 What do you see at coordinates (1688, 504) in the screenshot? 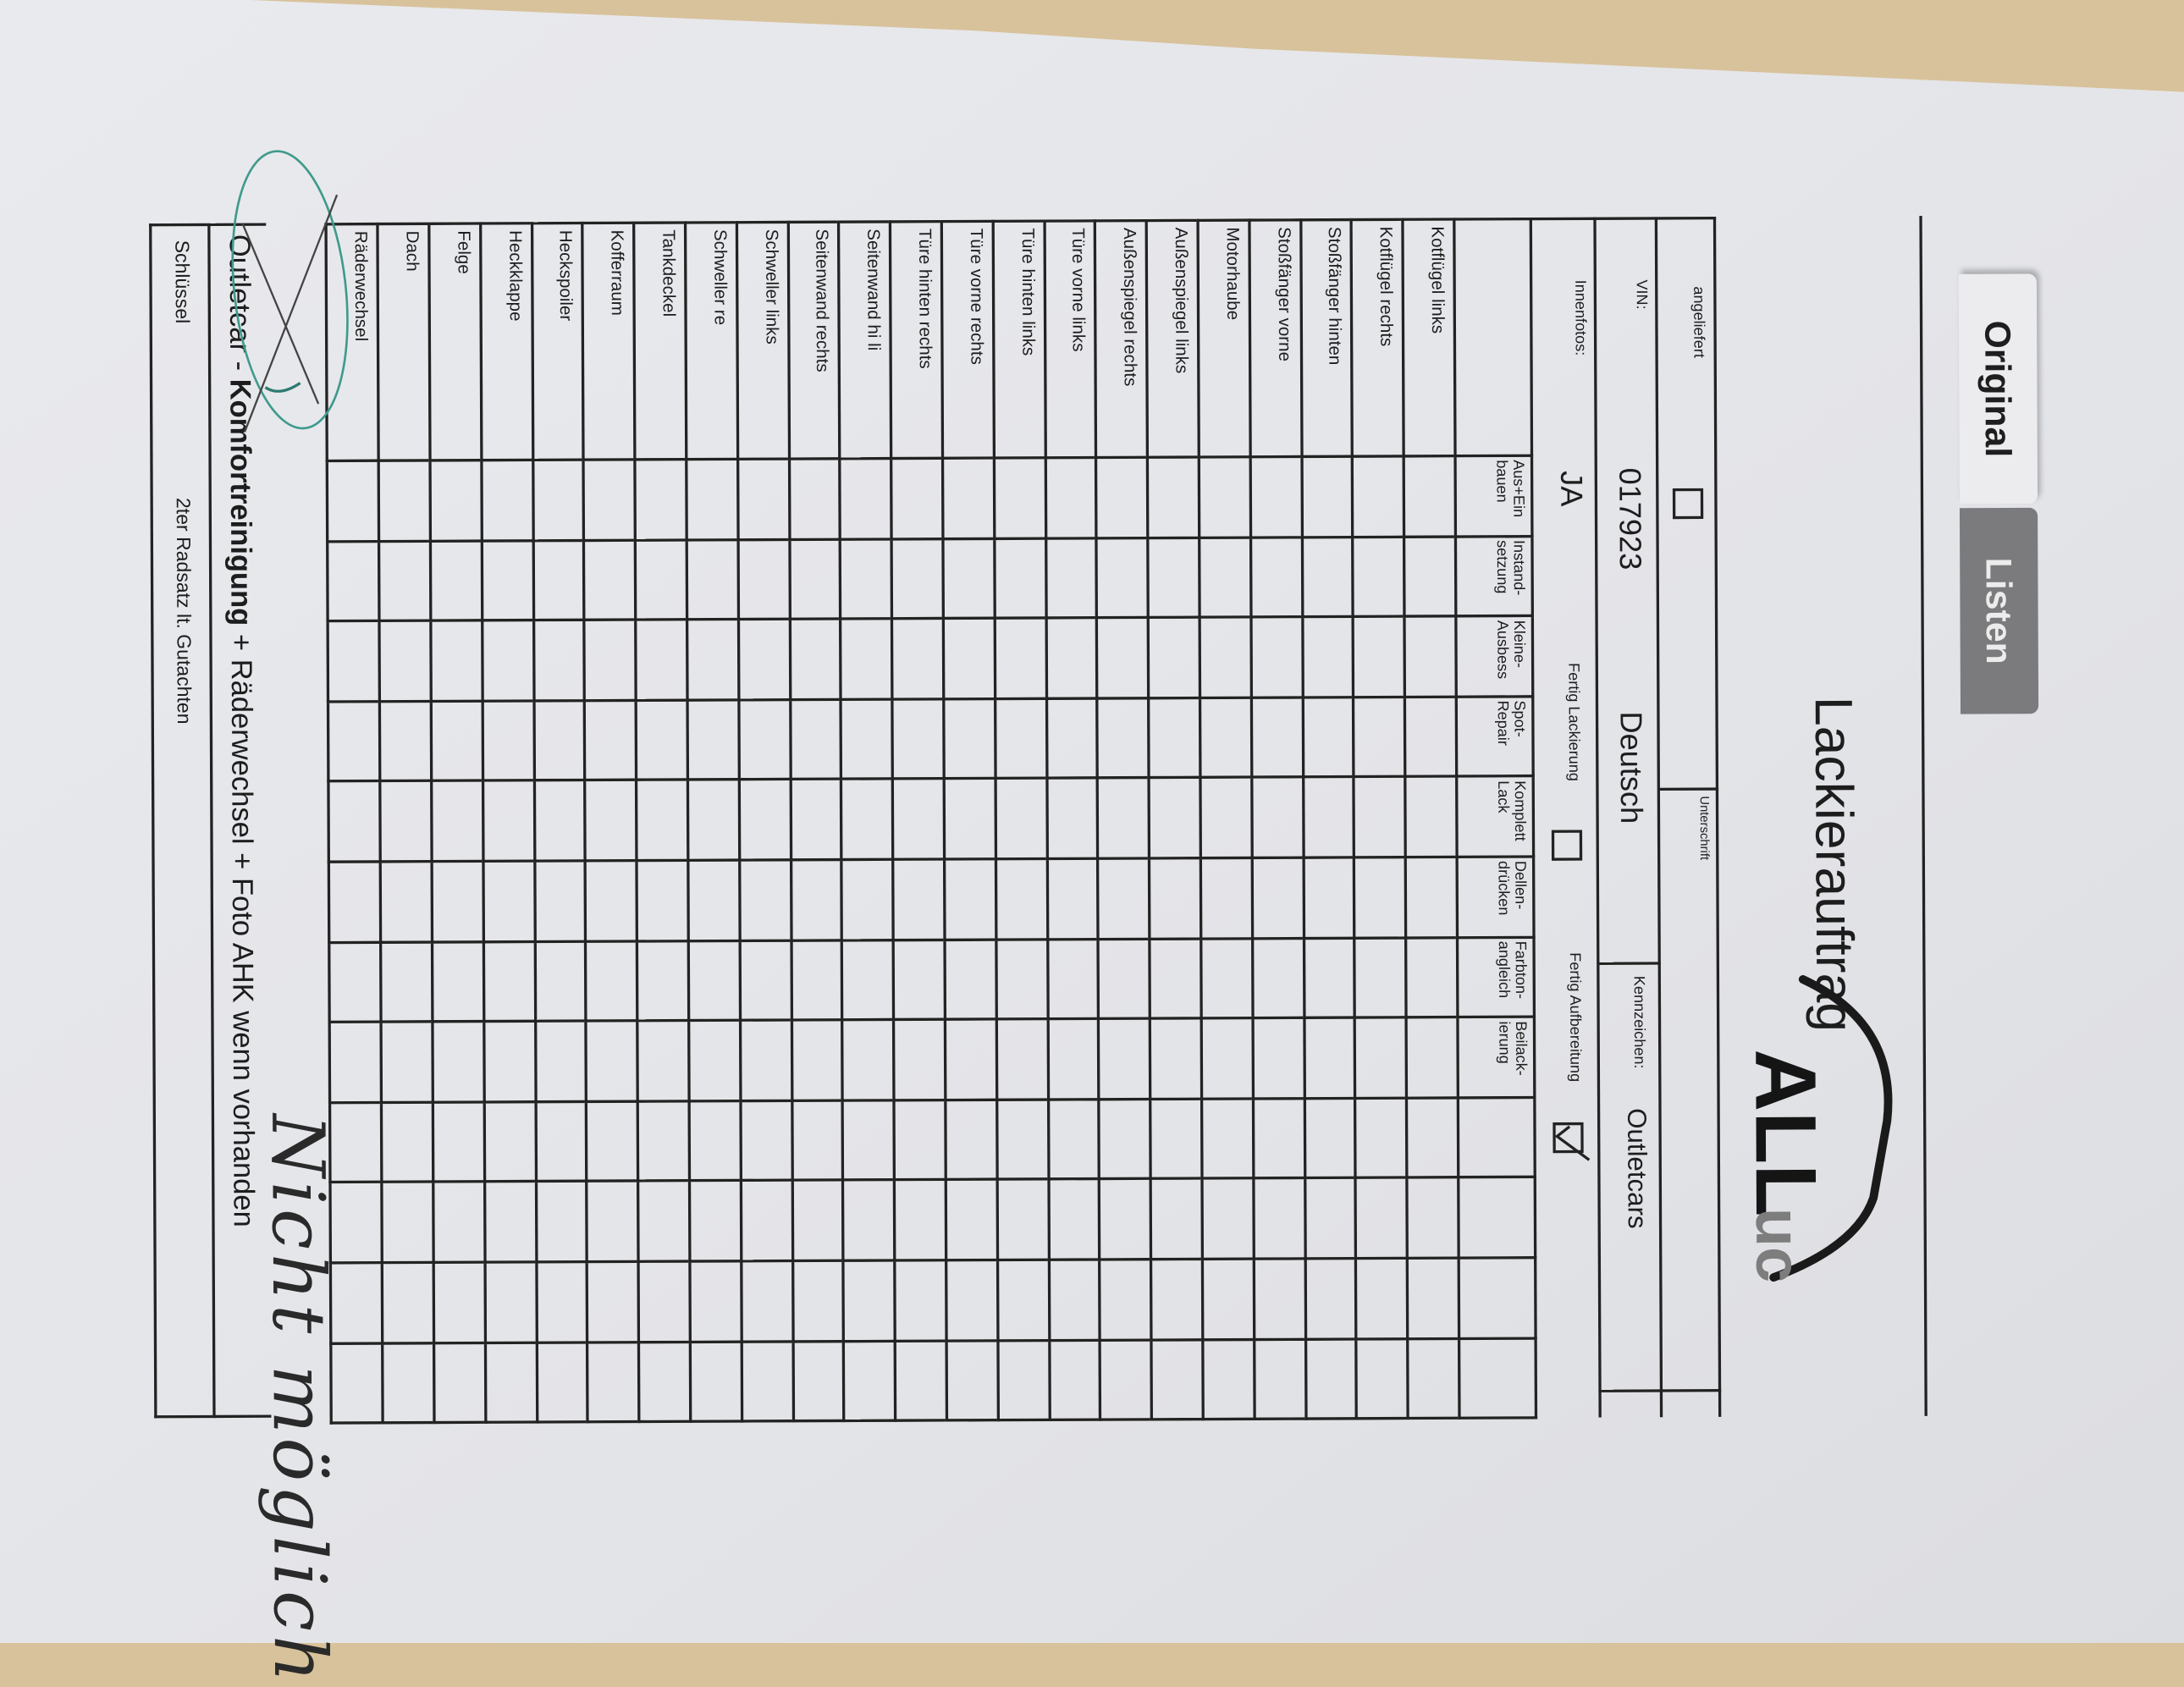
I see `angeliefert-checkbox` at bounding box center [1688, 504].